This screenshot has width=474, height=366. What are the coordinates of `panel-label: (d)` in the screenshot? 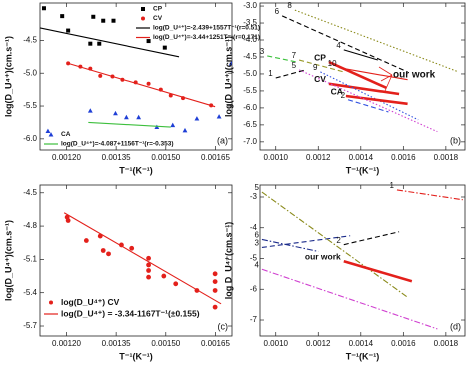 It's located at (455, 326).